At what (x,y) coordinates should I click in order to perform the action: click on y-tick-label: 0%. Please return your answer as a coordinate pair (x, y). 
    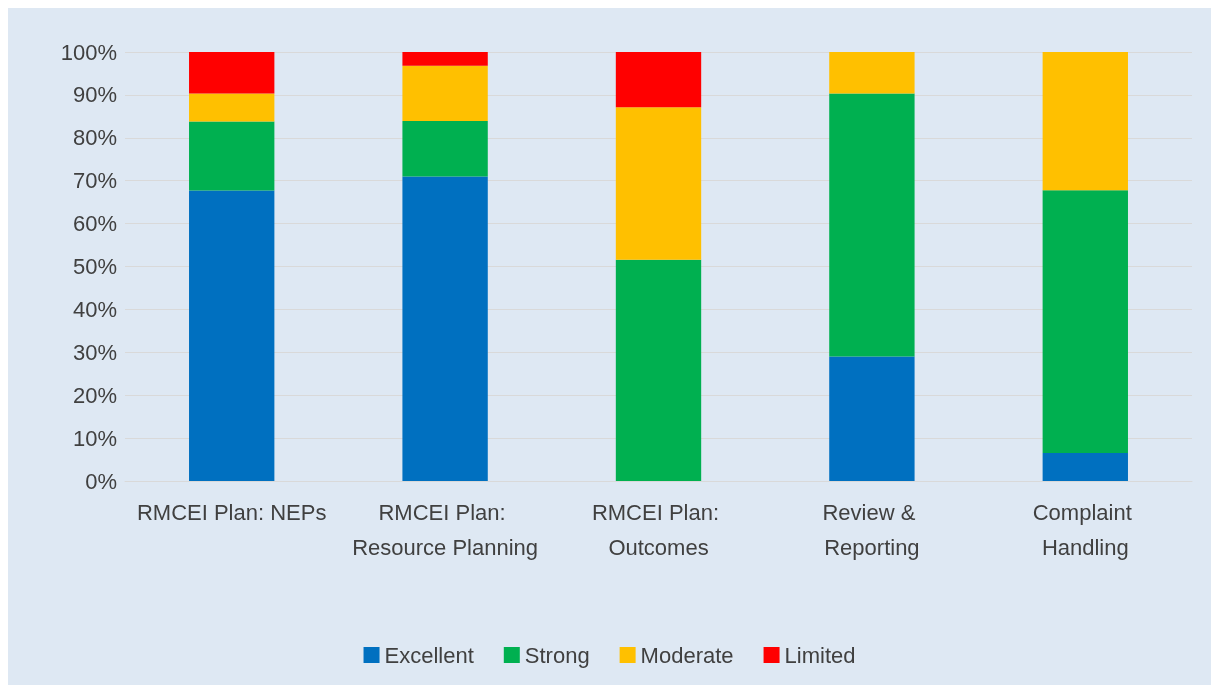
    Looking at the image, I should click on (101, 481).